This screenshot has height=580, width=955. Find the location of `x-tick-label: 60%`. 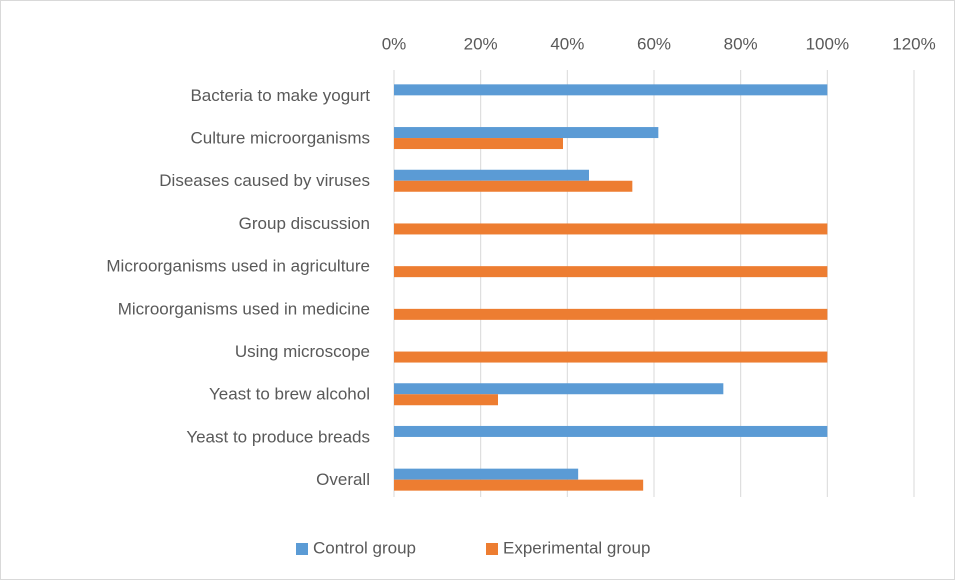

x-tick-label: 60% is located at coordinates (654, 43).